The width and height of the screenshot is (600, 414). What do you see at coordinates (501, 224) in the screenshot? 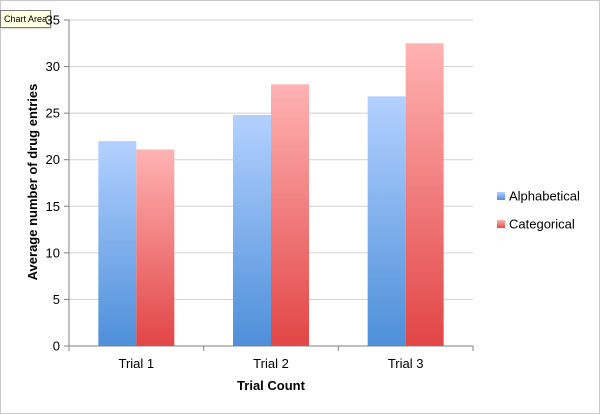
I see `legend-swatch-categorical` at bounding box center [501, 224].